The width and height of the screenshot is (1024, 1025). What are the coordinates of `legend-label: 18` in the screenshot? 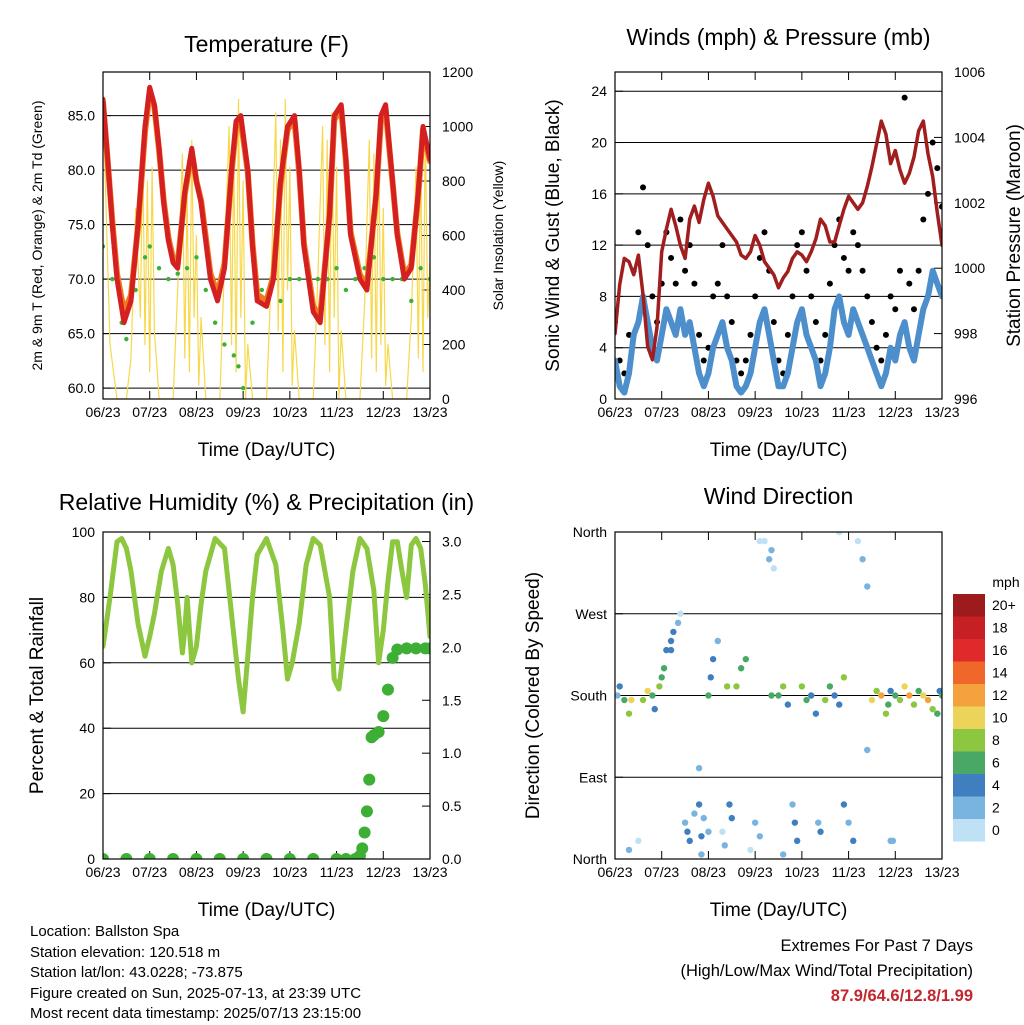 It's located at (1000, 628).